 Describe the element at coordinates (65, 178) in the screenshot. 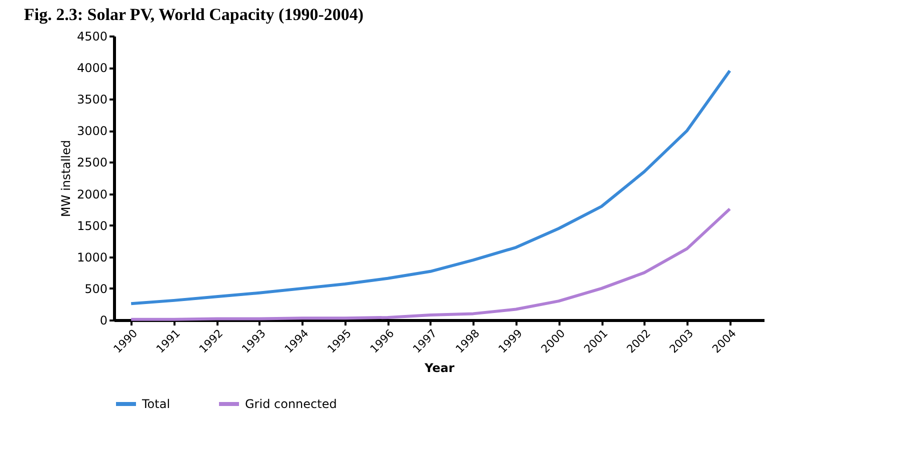

I see `y-axis-title: MW installed` at that location.